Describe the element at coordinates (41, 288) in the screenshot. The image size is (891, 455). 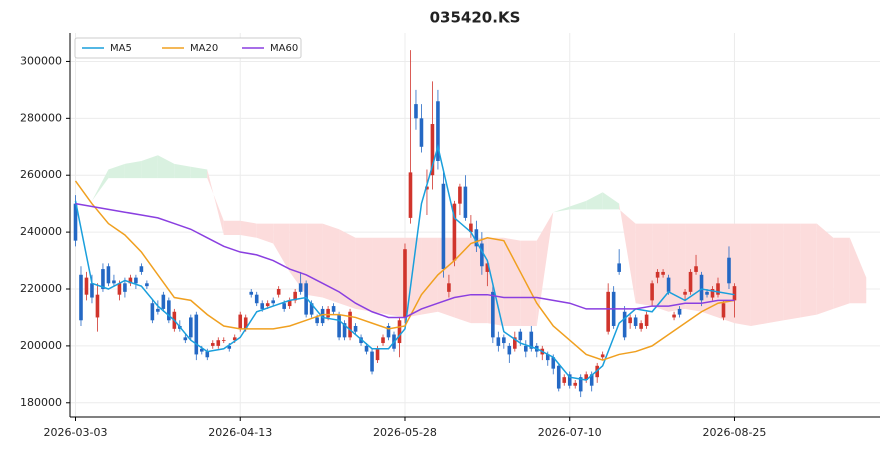
I see `y-tick-label: 220000` at that location.